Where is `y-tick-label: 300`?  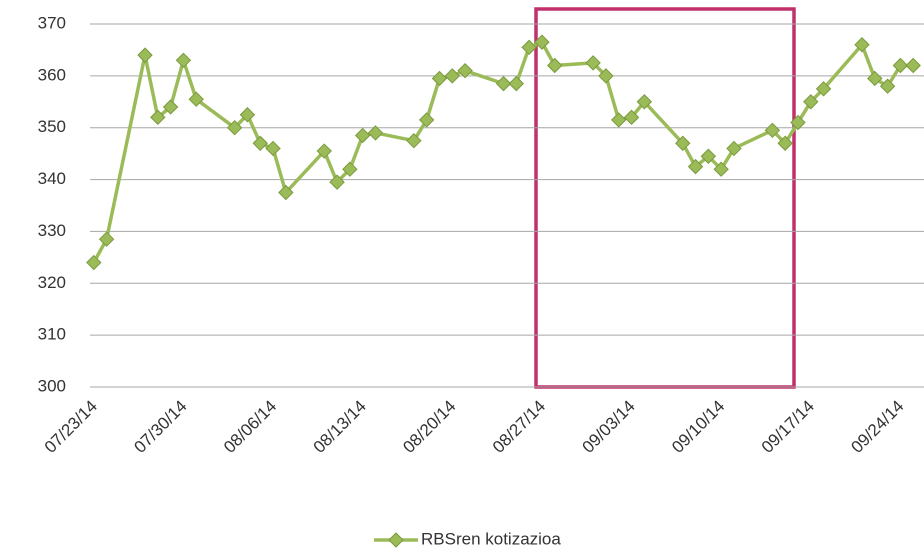 y-tick-label: 300 is located at coordinates (52, 385).